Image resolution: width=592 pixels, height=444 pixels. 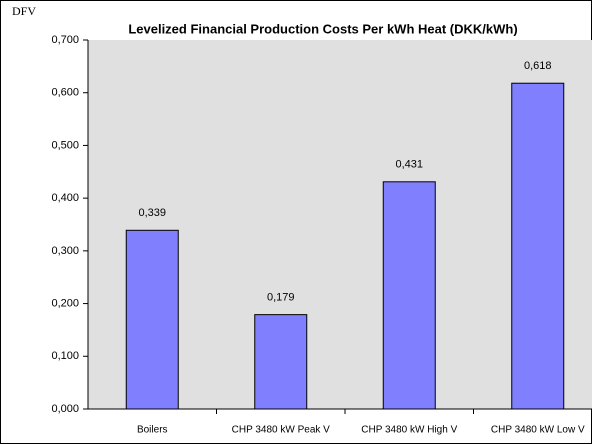 I want to click on x-tick-label: CHP 3480 kW High V, so click(x=409, y=430).